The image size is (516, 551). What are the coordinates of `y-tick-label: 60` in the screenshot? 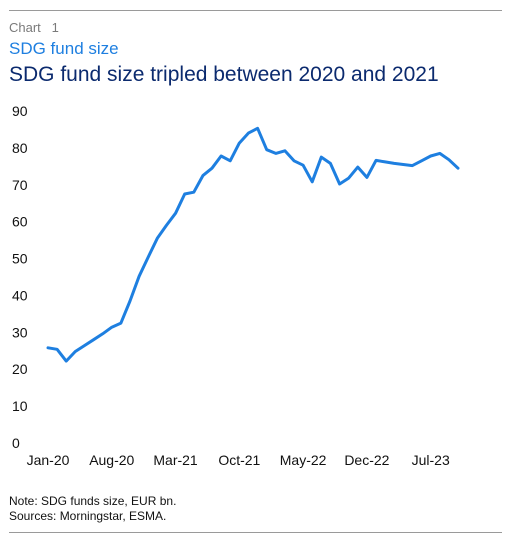 It's located at (20, 222).